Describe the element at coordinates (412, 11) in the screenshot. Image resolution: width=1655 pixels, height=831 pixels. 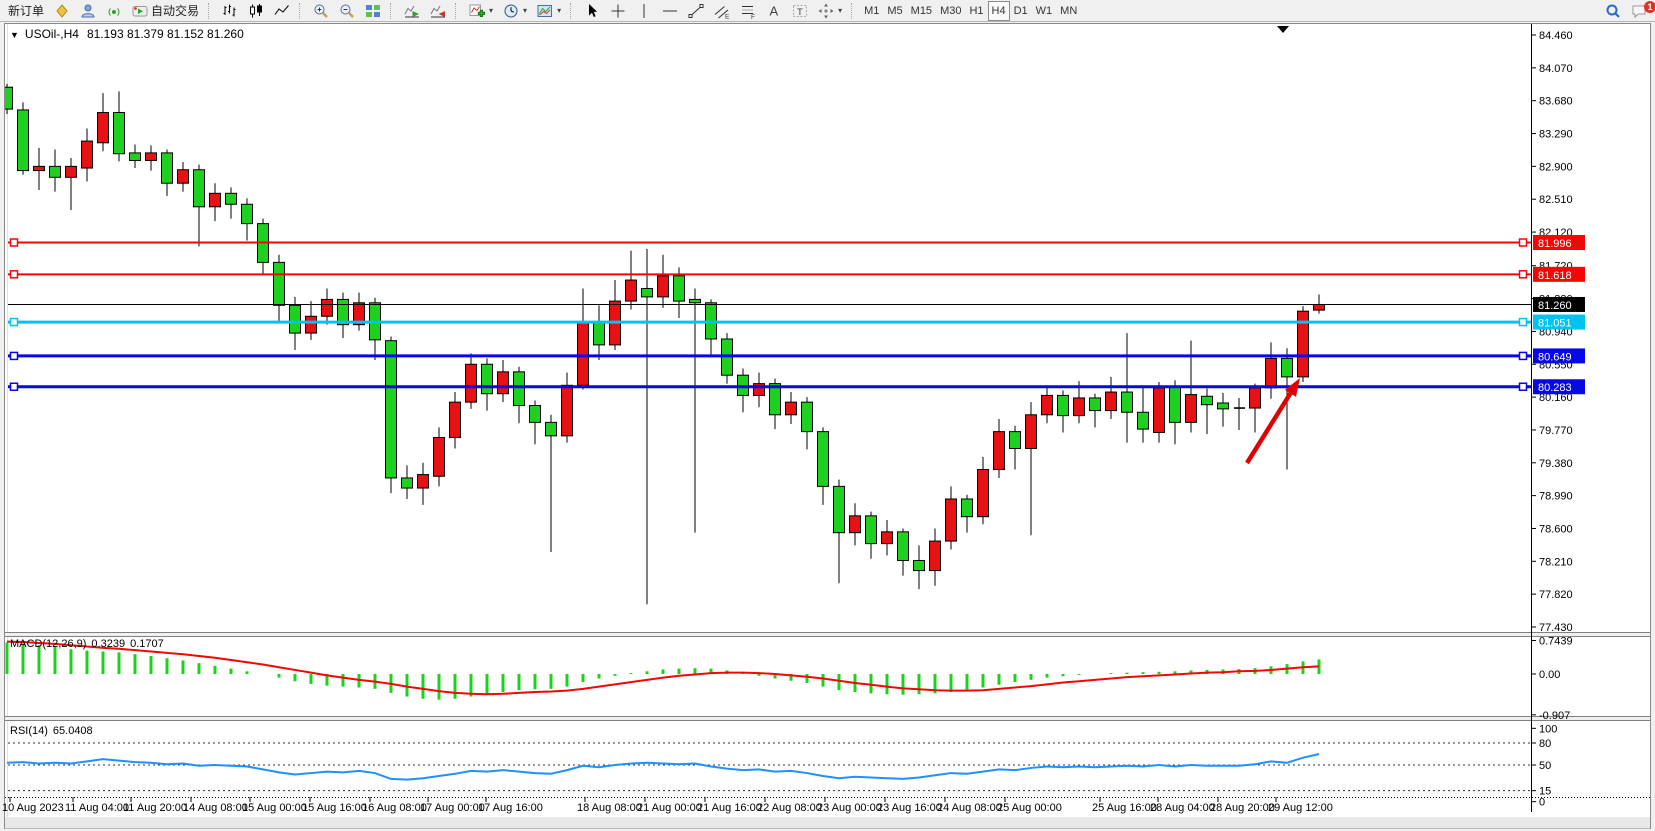
I see `auto-scroll-button` at that location.